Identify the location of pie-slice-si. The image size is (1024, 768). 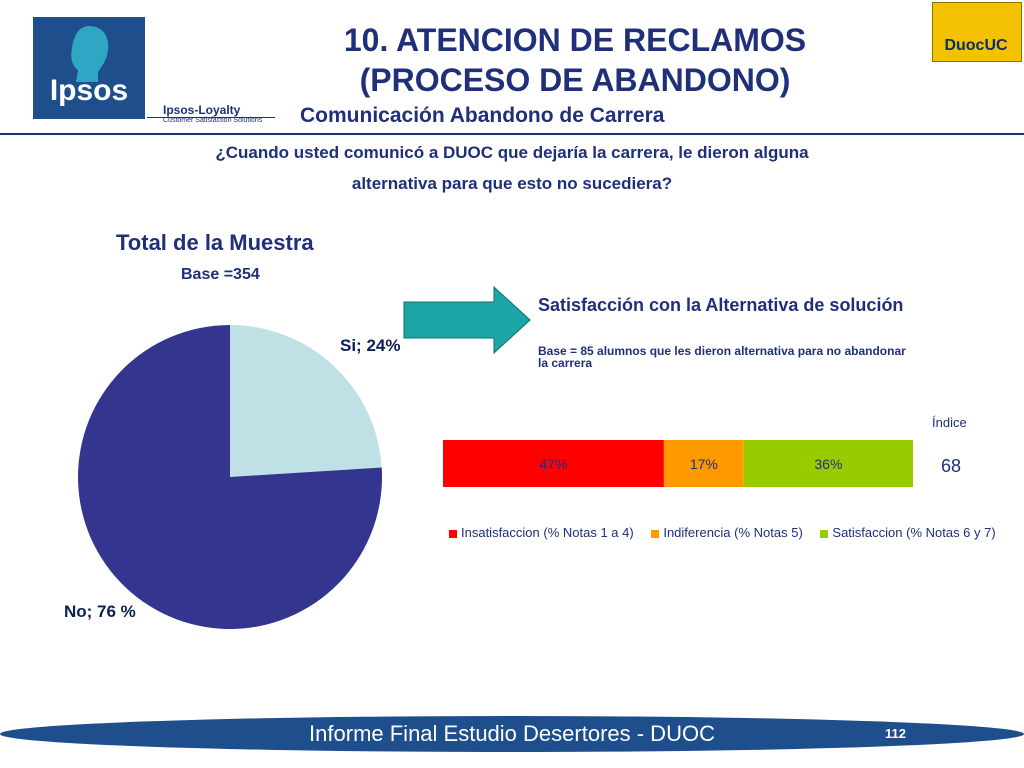
(306, 401).